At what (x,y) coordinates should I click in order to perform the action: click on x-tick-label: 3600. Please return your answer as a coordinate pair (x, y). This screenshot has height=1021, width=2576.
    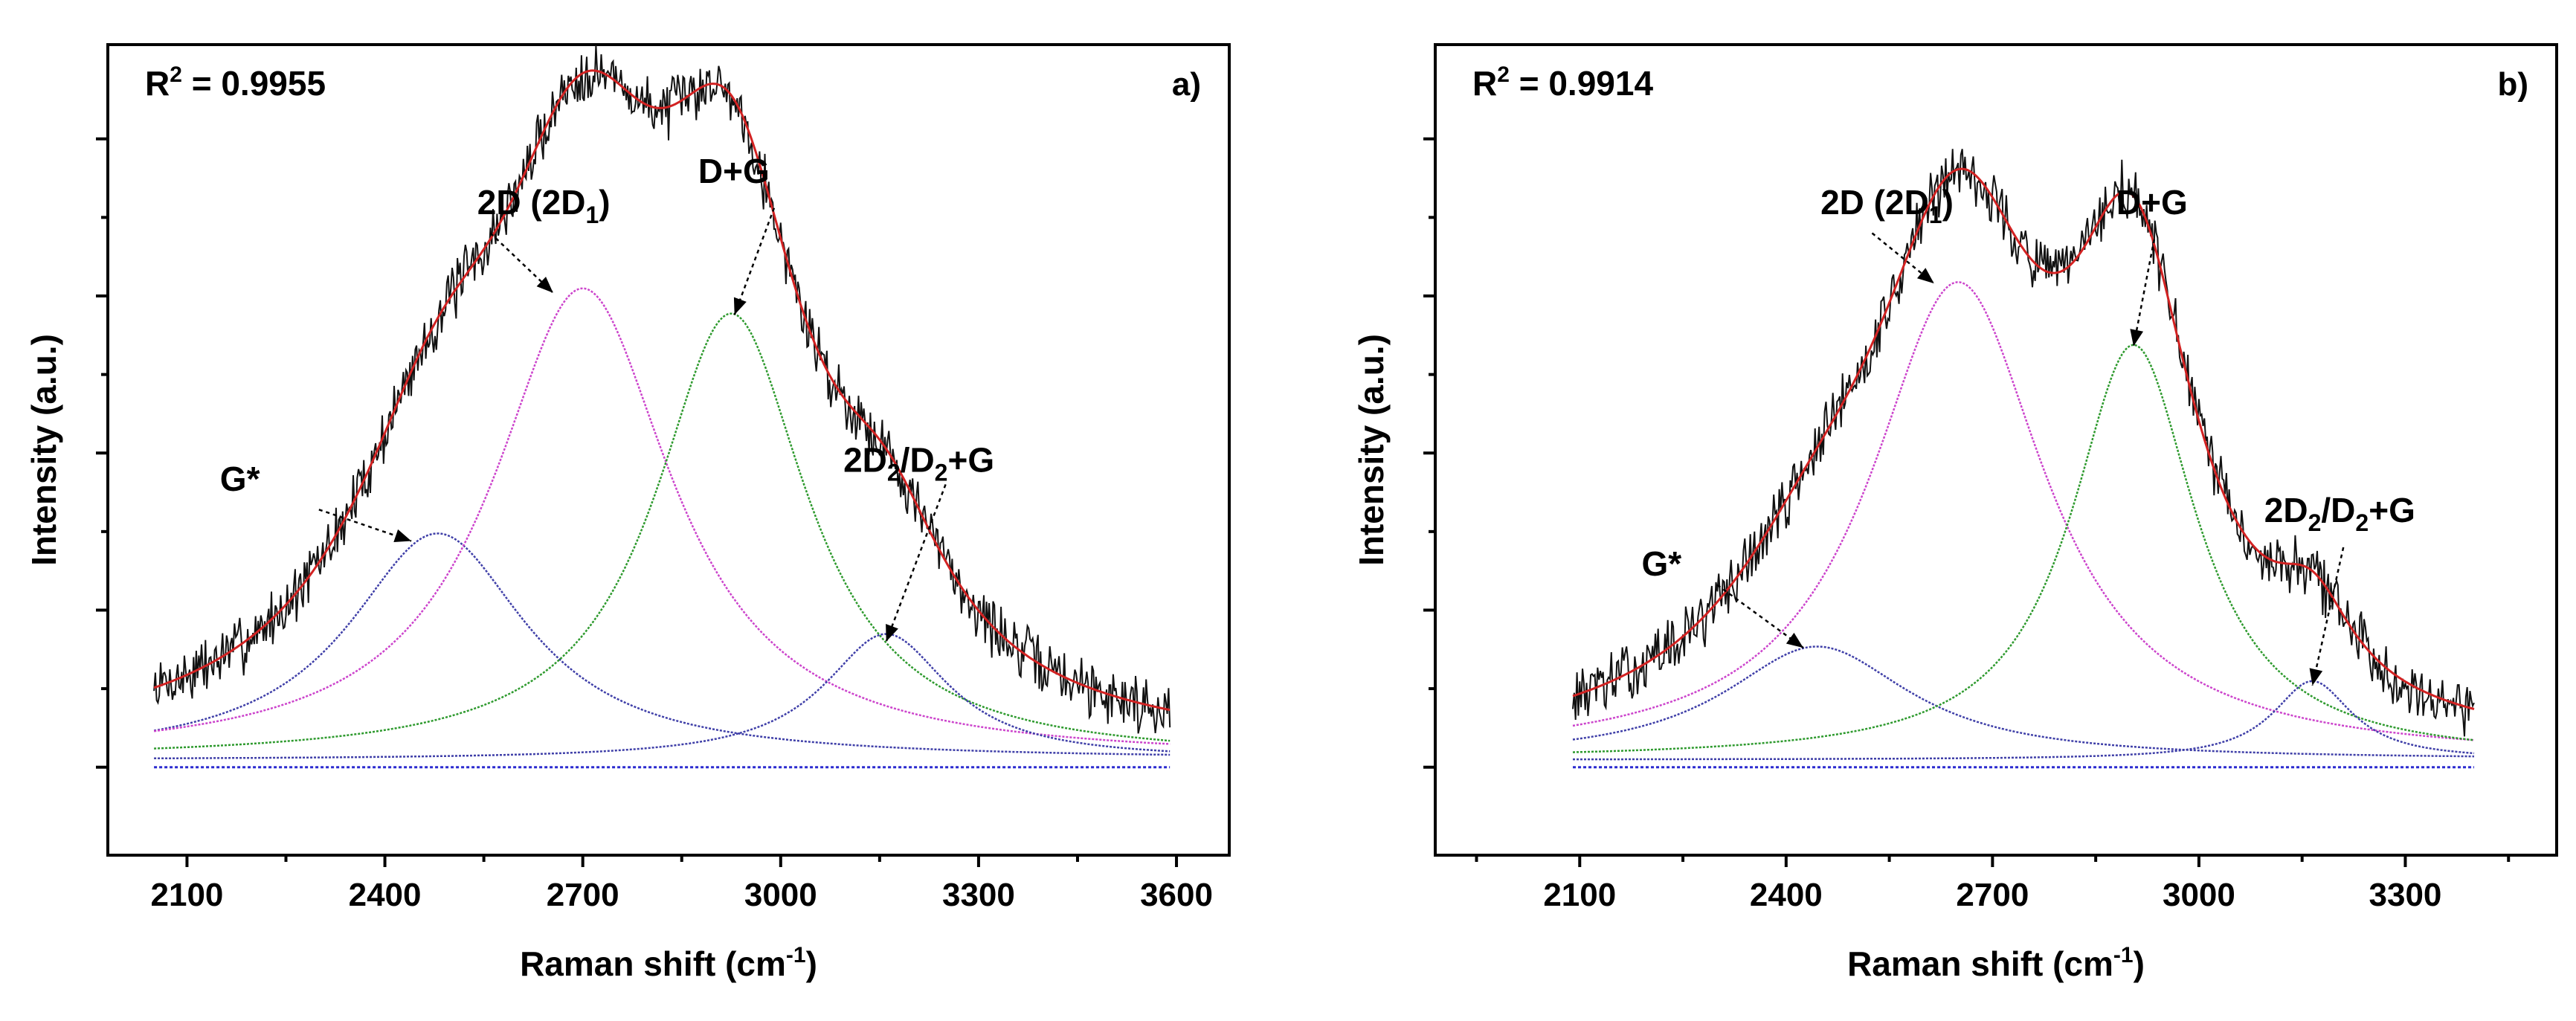
    Looking at the image, I should click on (1176, 895).